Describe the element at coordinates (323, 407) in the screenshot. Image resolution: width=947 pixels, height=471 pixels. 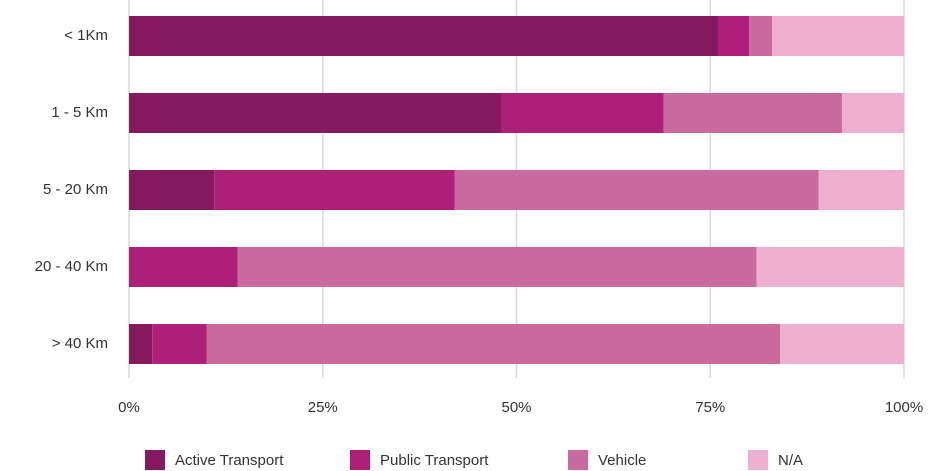
I see `x-tick-label: 25%` at that location.